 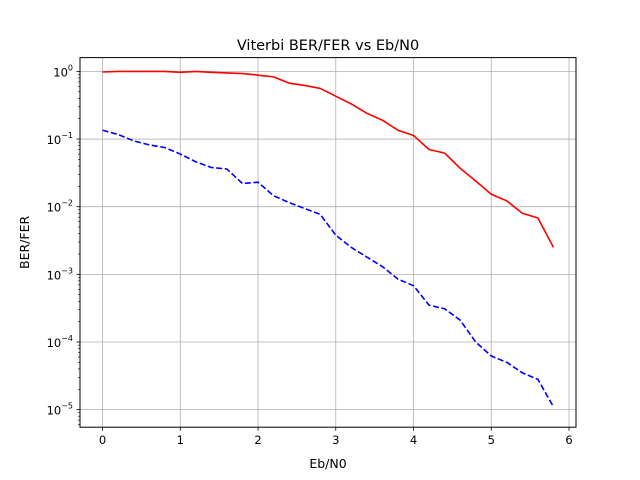 What do you see at coordinates (67, 203) in the screenshot?
I see `y-tick-label-exponent: −2` at bounding box center [67, 203].